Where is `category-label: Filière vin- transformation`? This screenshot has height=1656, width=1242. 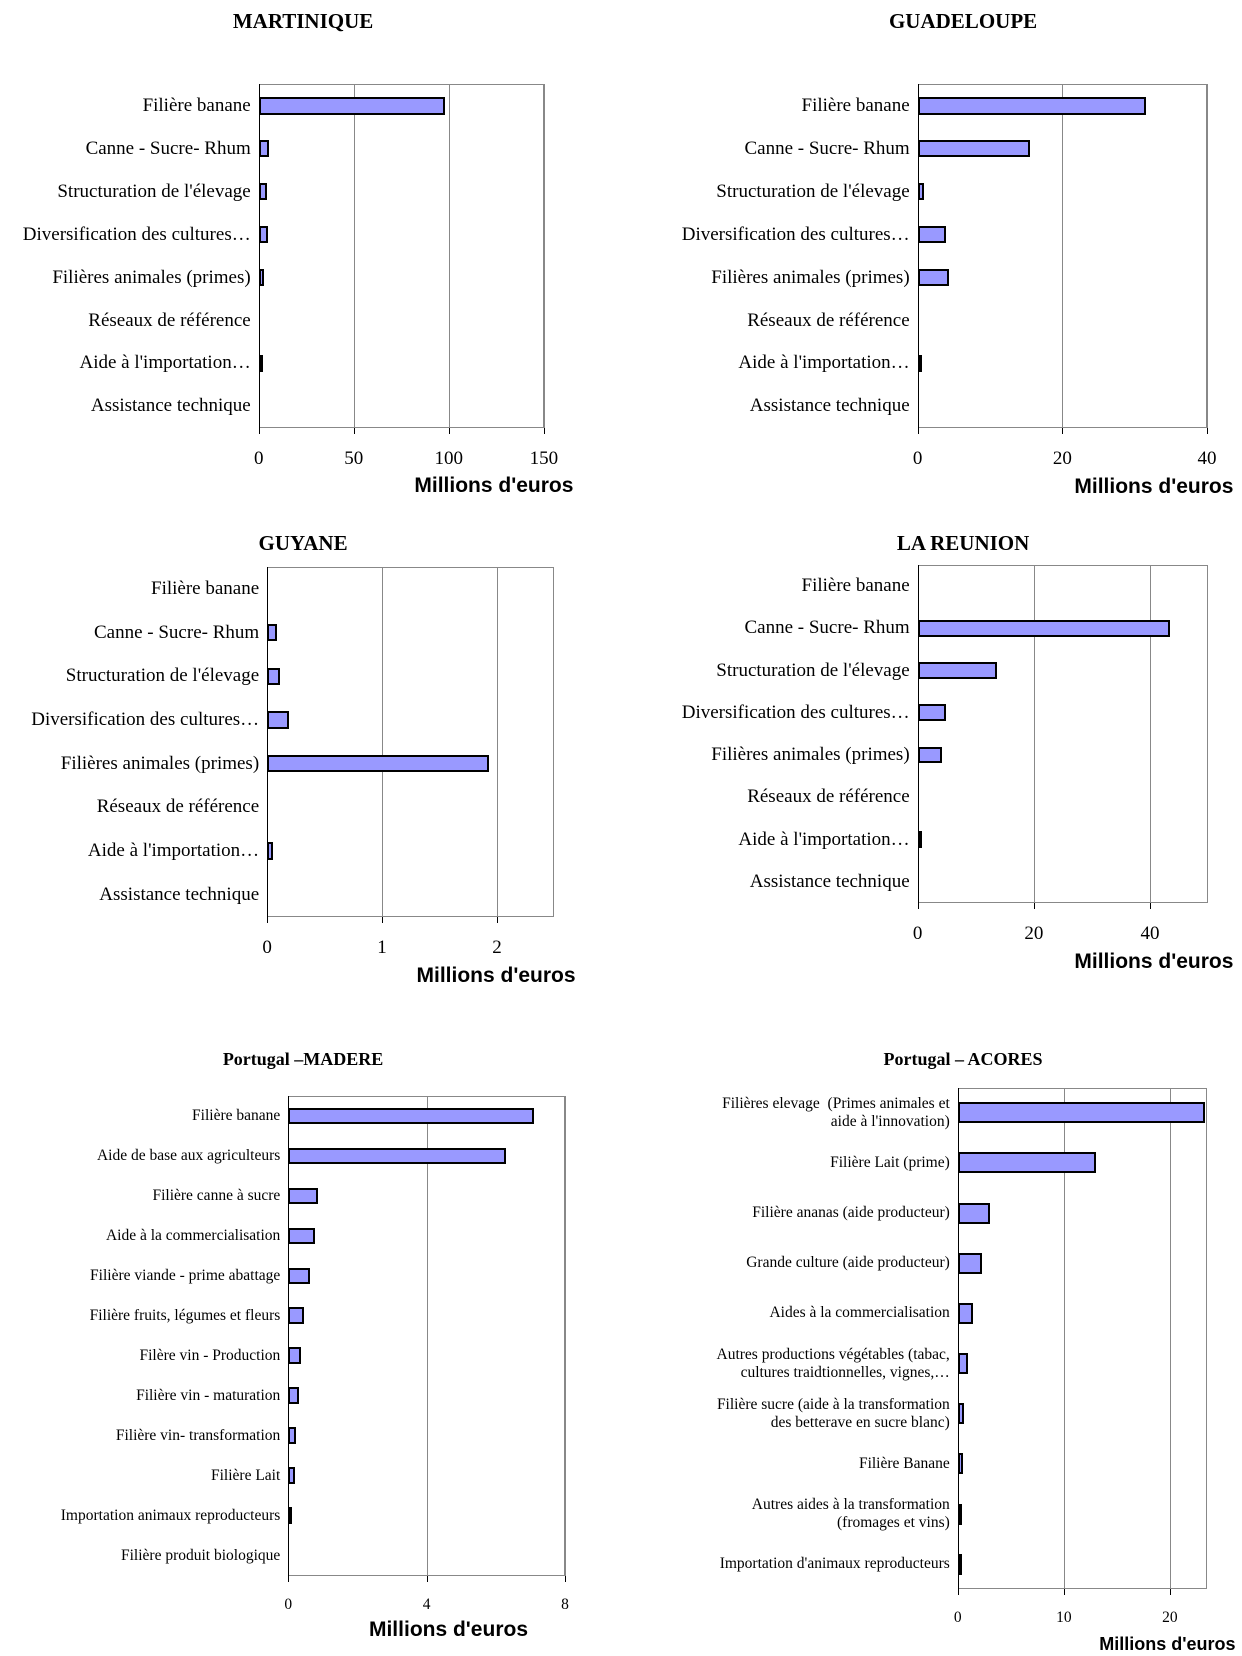
category-label: Filière vin- transformation is located at coordinates (198, 1435).